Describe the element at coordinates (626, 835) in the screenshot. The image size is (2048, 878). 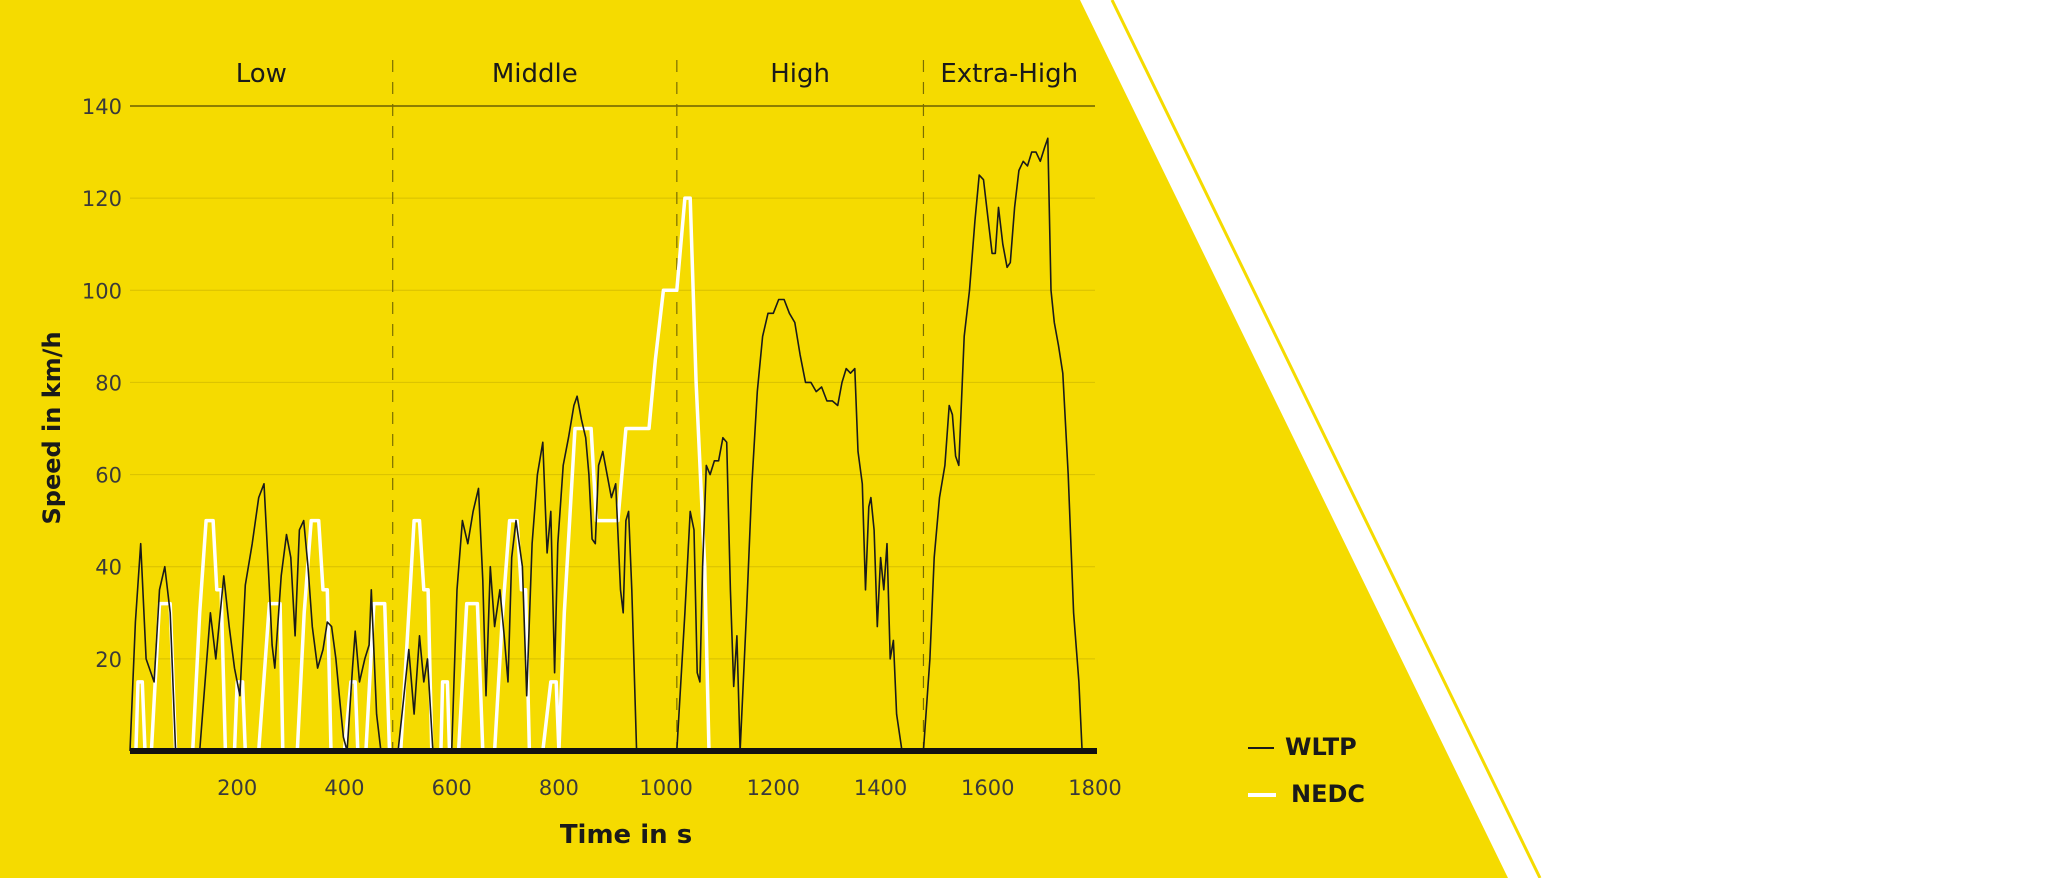
I see `x-axis-label: Time in s` at that location.